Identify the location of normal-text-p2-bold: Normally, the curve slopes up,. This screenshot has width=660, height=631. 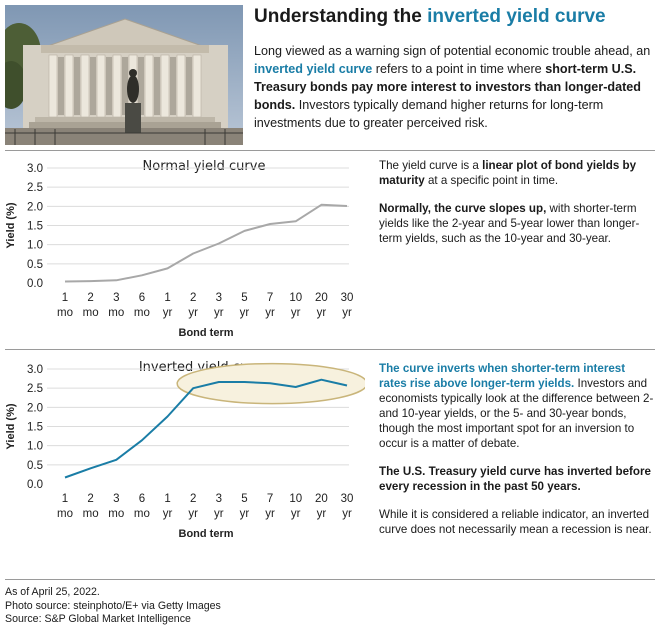
(463, 208).